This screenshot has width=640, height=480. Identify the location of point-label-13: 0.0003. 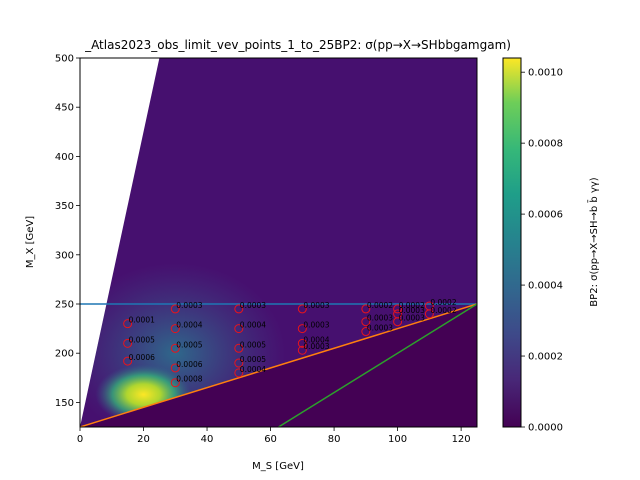
(316, 305).